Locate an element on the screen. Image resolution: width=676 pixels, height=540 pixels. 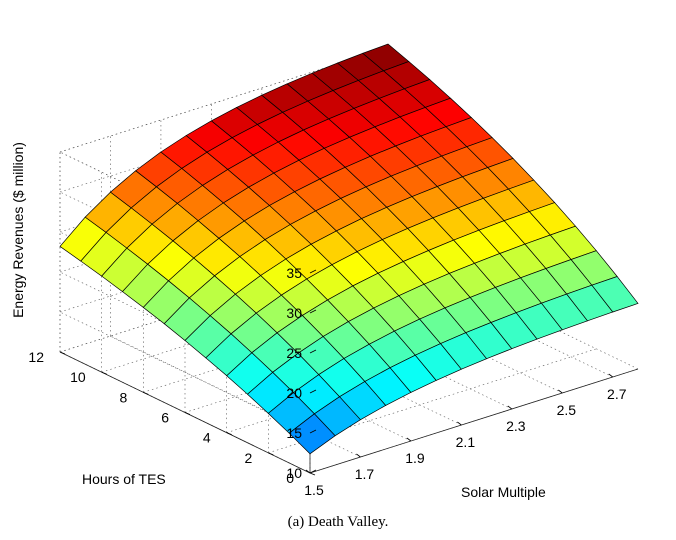
z-tick-label: 35 is located at coordinates (294, 273).